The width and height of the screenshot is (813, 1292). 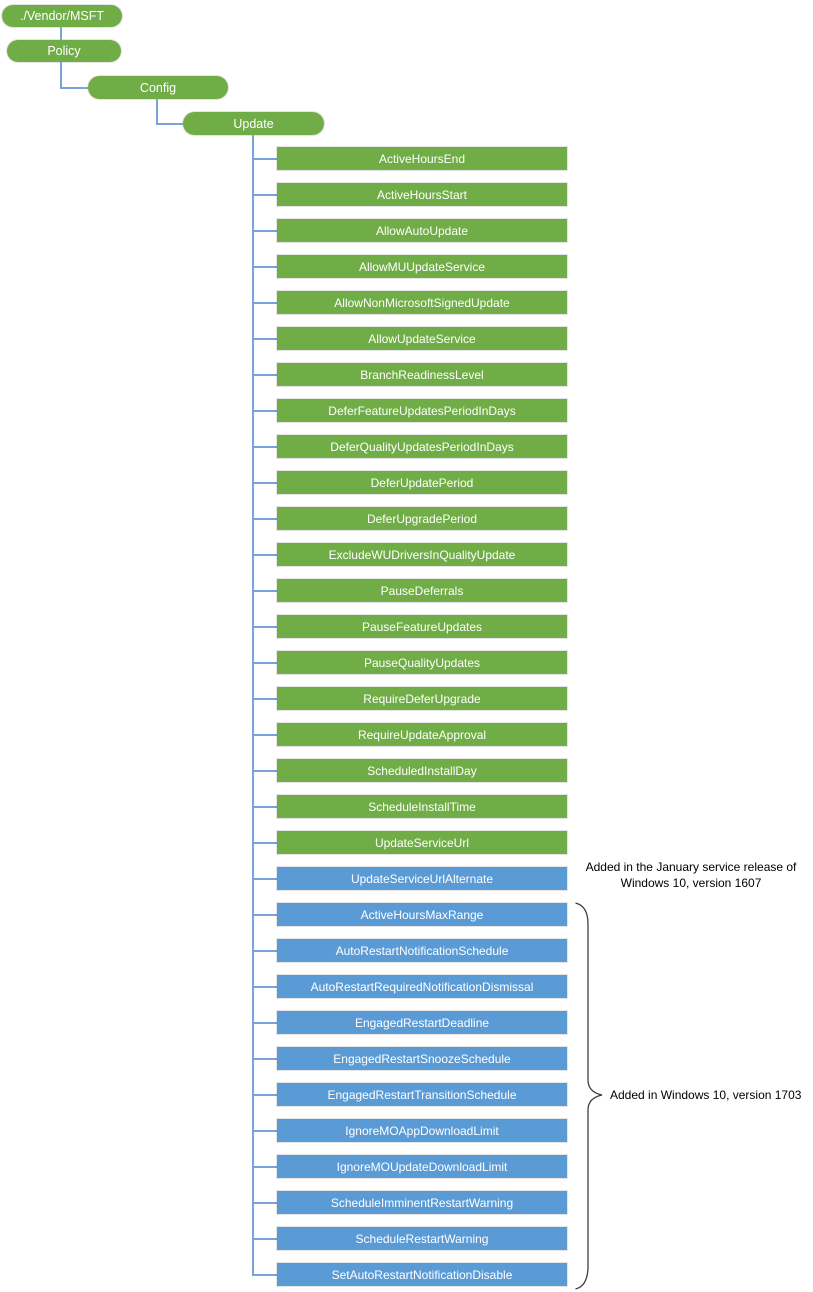 I want to click on node-ScheduleRestartWarning: ScheduleRestartWarning, so click(x=422, y=1238).